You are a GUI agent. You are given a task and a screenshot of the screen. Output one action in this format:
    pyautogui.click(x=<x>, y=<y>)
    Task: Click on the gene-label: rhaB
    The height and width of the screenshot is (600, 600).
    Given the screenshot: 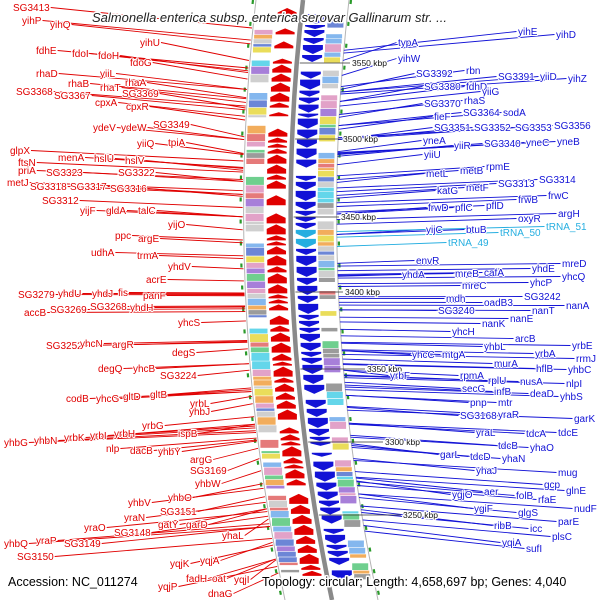 What is the action you would take?
    pyautogui.click(x=78, y=84)
    